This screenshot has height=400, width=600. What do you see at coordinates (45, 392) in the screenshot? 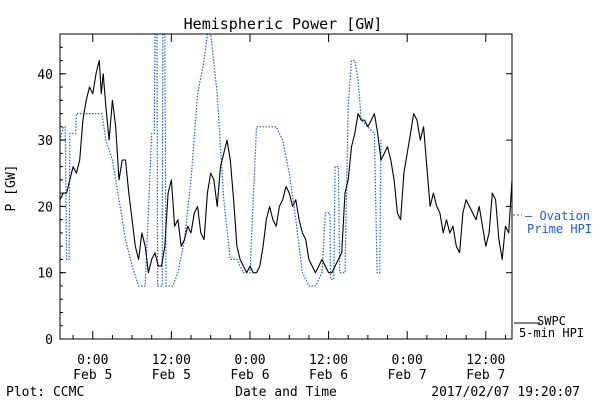
I see `plot-source: Plot: CCMC` at bounding box center [45, 392].